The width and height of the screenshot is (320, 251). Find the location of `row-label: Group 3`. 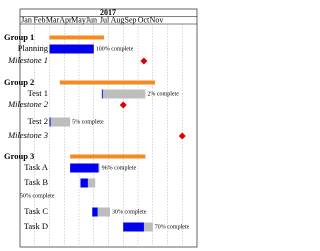

row-label: Group 3 is located at coordinates (19, 156).